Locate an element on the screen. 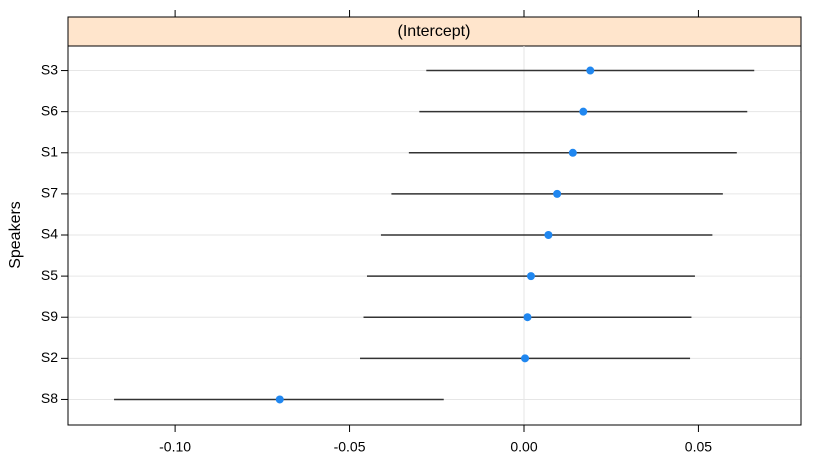  y-tick-label: S1 is located at coordinates (49, 151).